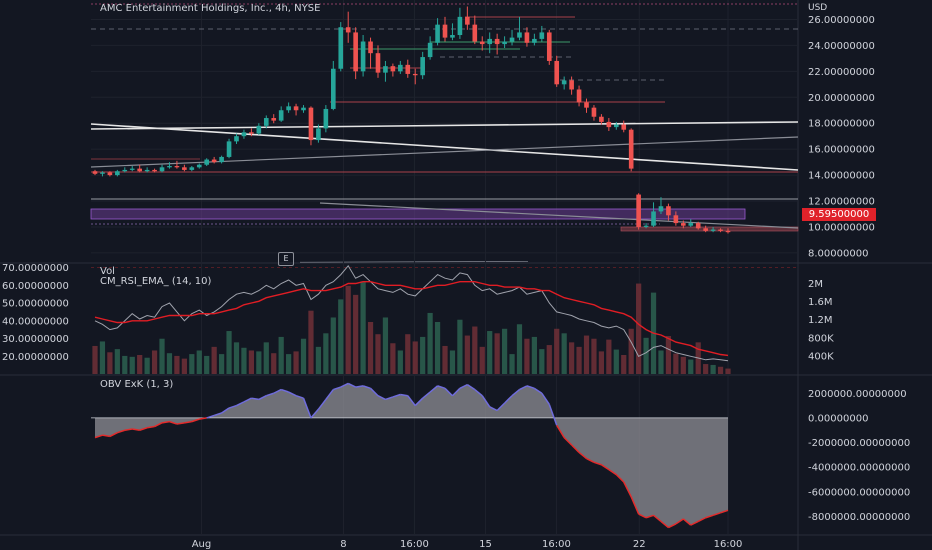  Describe the element at coordinates (559, 215) in the screenshot. I see `trend-line-lower` at that location.